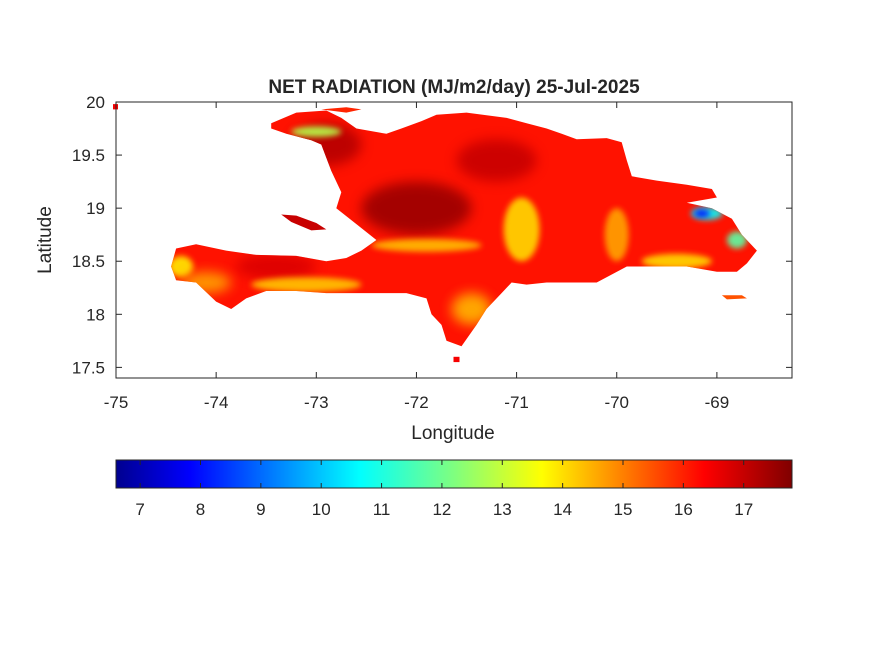 Image resolution: width=875 pixels, height=656 pixels. I want to click on colorbar-tick-label: 10, so click(321, 509).